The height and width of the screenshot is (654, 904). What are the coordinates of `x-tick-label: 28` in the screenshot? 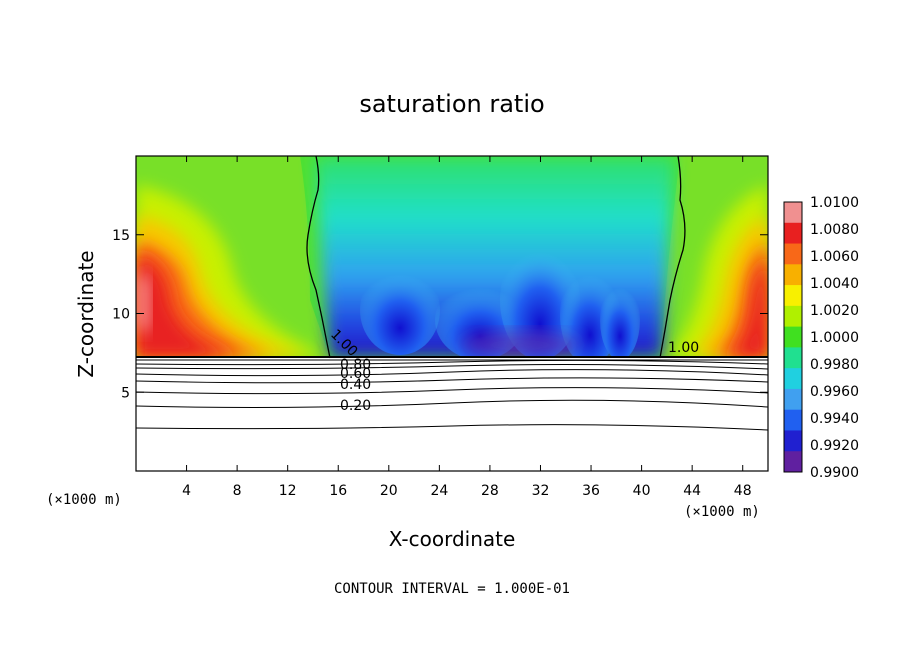 It's located at (490, 491).